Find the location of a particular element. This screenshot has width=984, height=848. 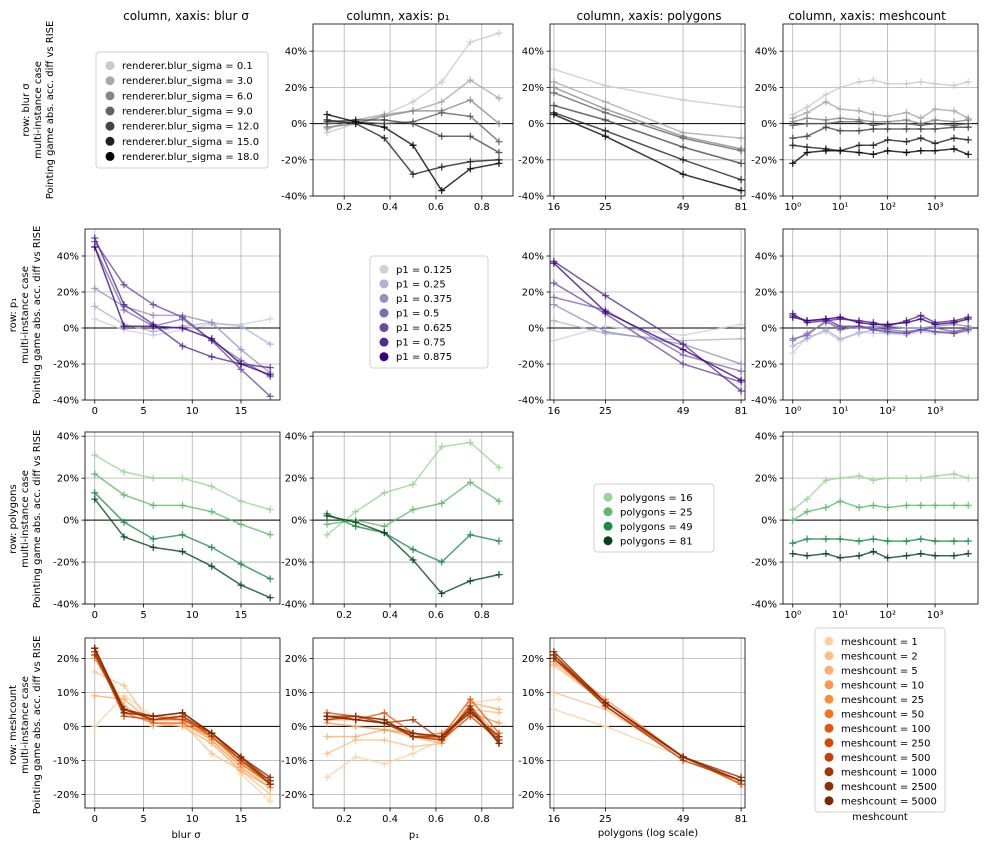

y-tick-label: 20% is located at coordinates (533, 88).